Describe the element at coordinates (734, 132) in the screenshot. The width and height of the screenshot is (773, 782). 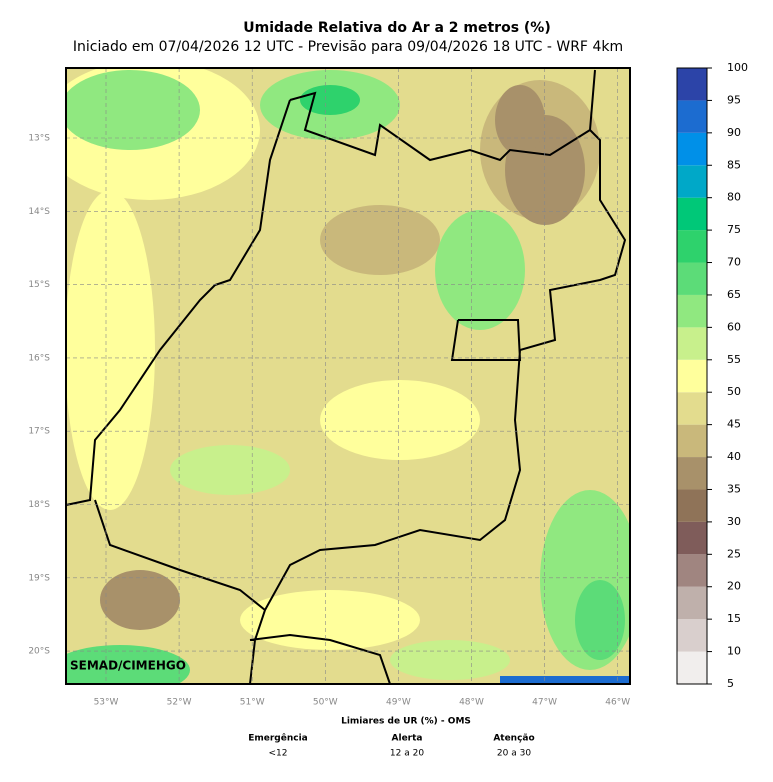
I see `colorbar-label: 90` at that location.